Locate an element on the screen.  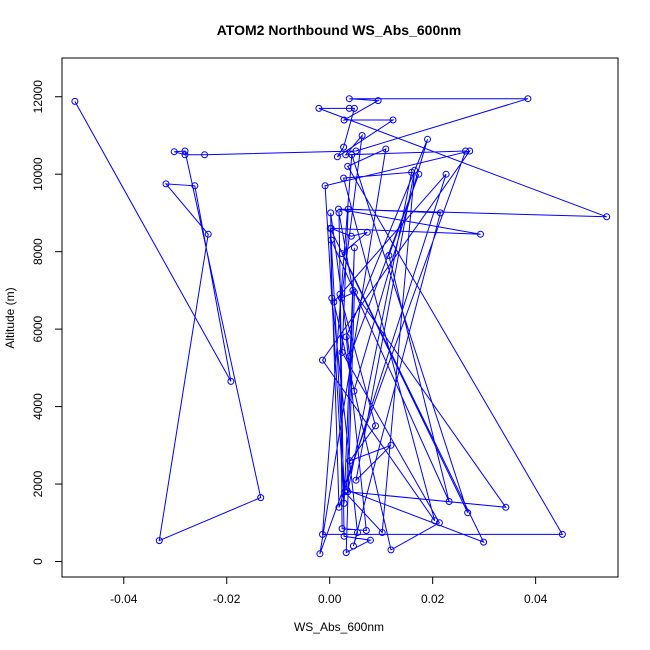
x-tick-label: -0.04 is located at coordinates (124, 599).